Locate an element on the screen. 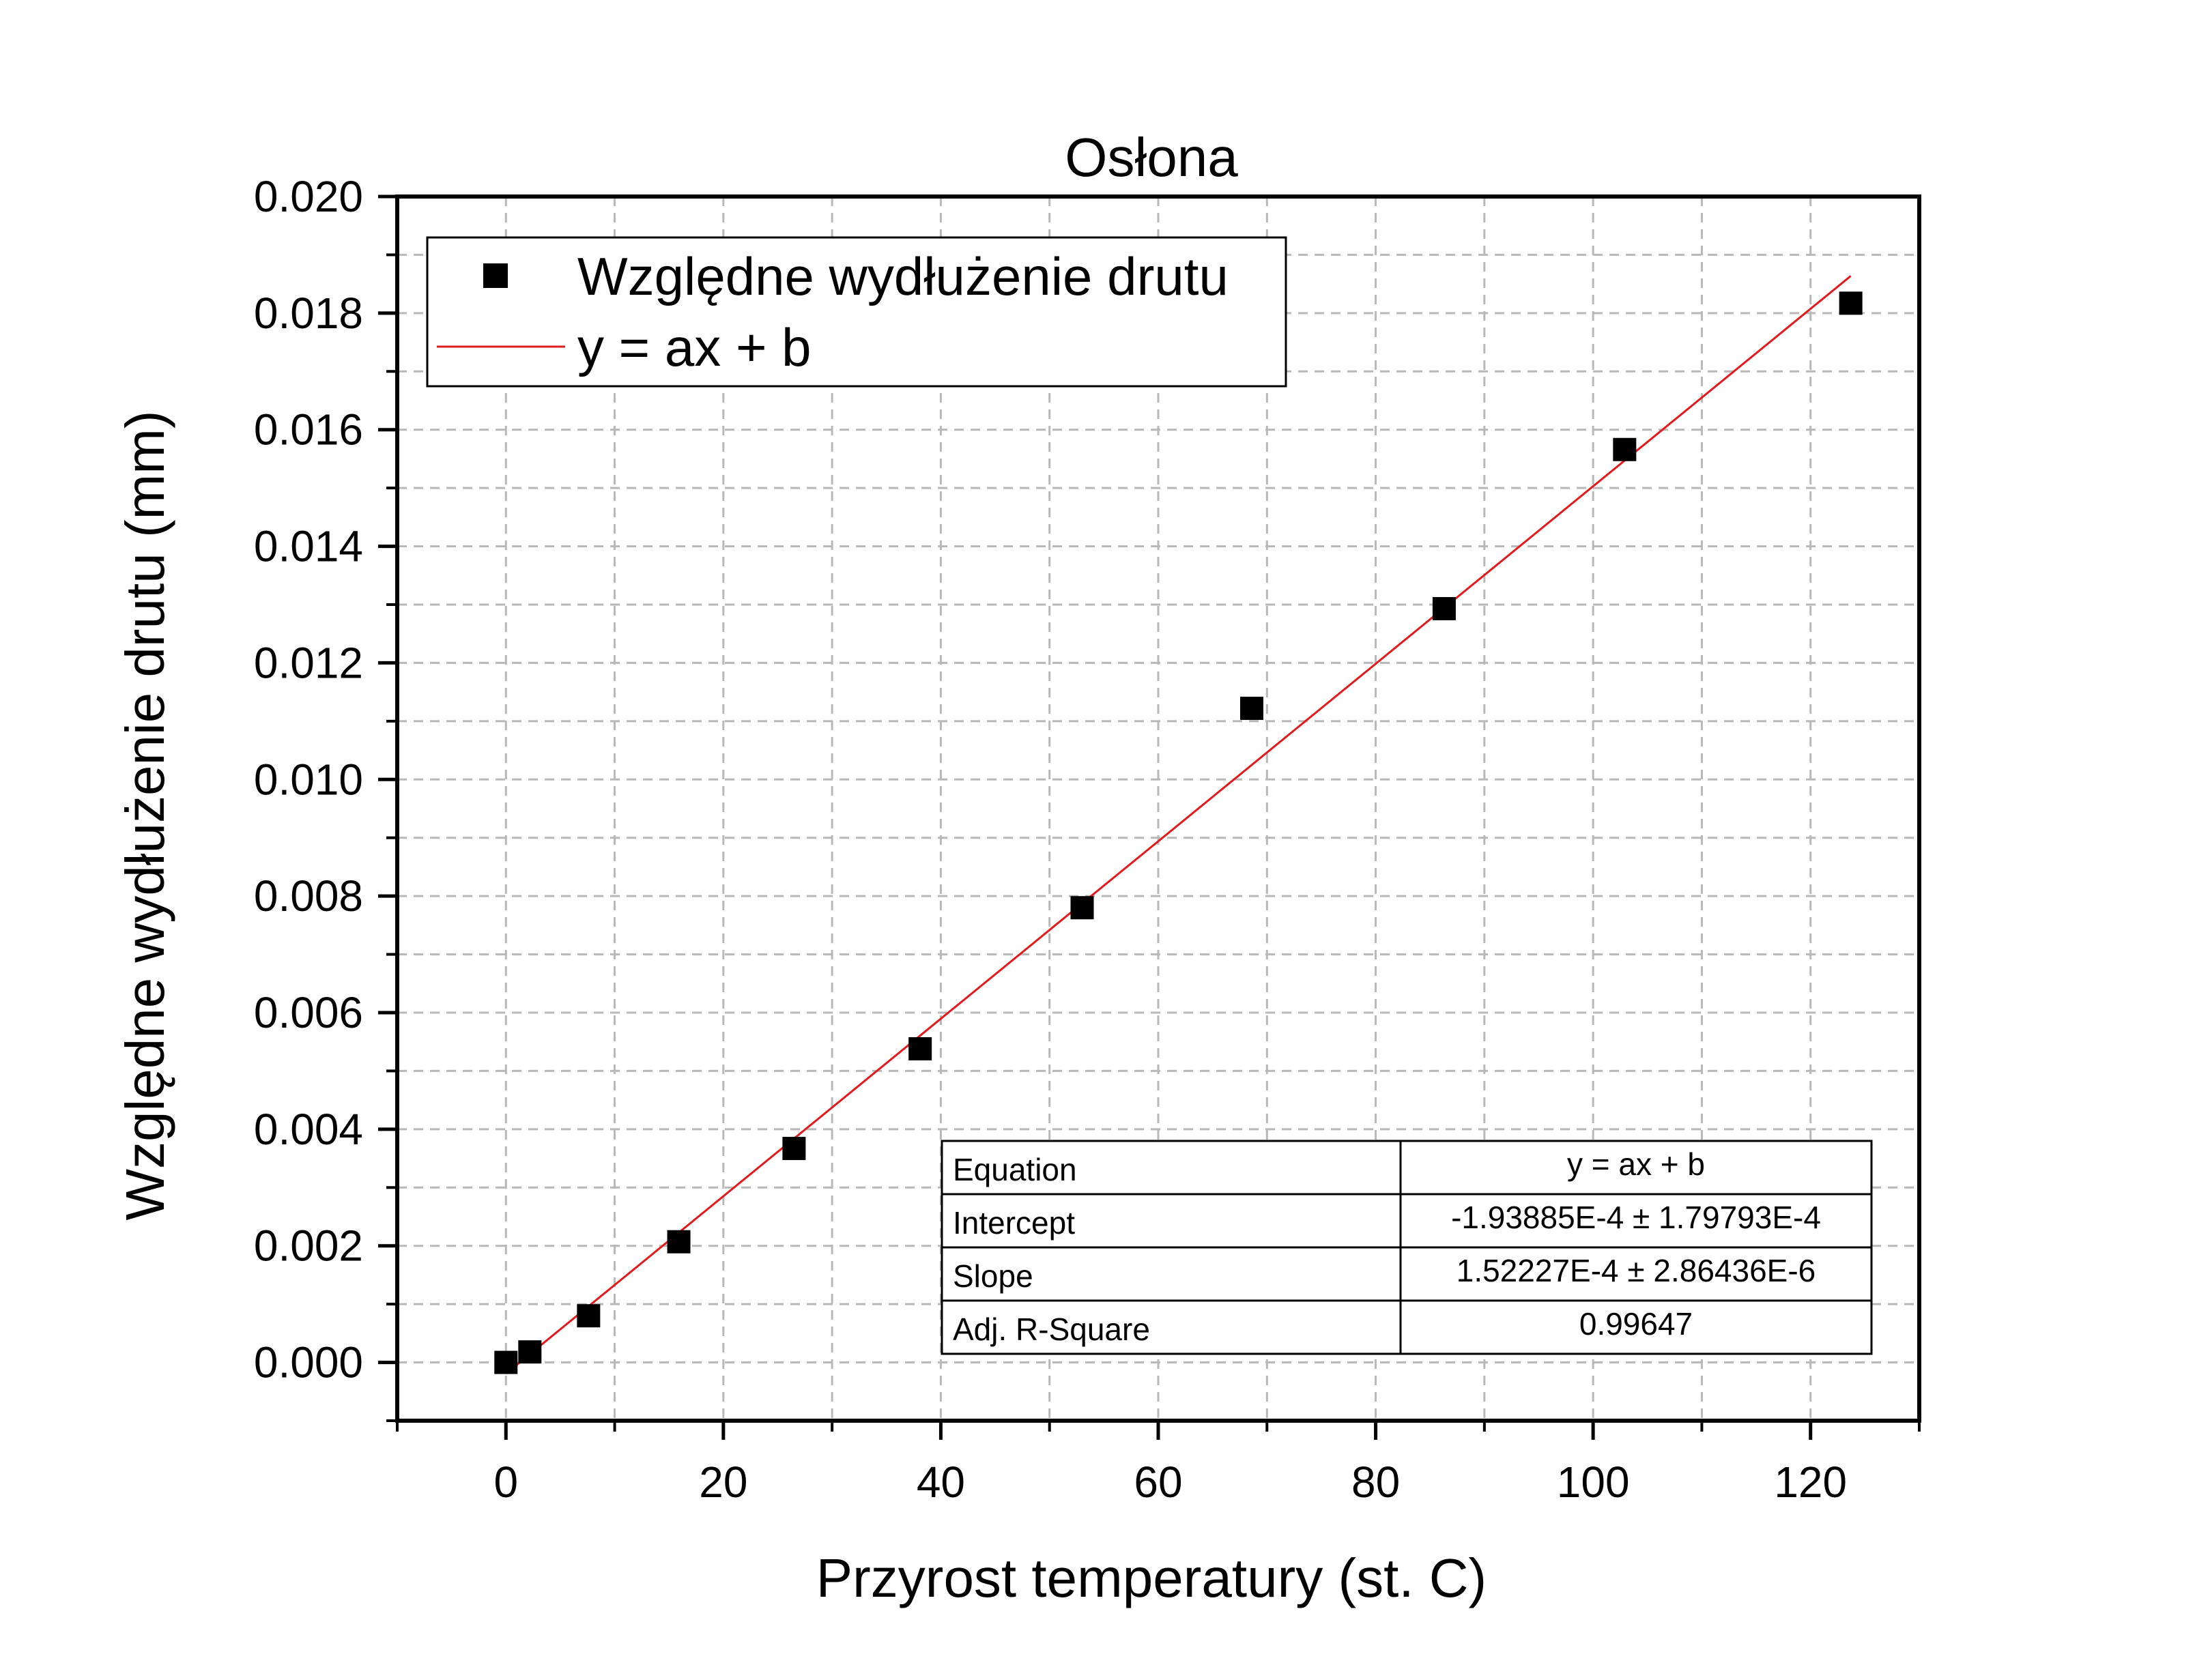 This screenshot has height=1680, width=2195. y-tick-label: 0.000 is located at coordinates (308, 1362).